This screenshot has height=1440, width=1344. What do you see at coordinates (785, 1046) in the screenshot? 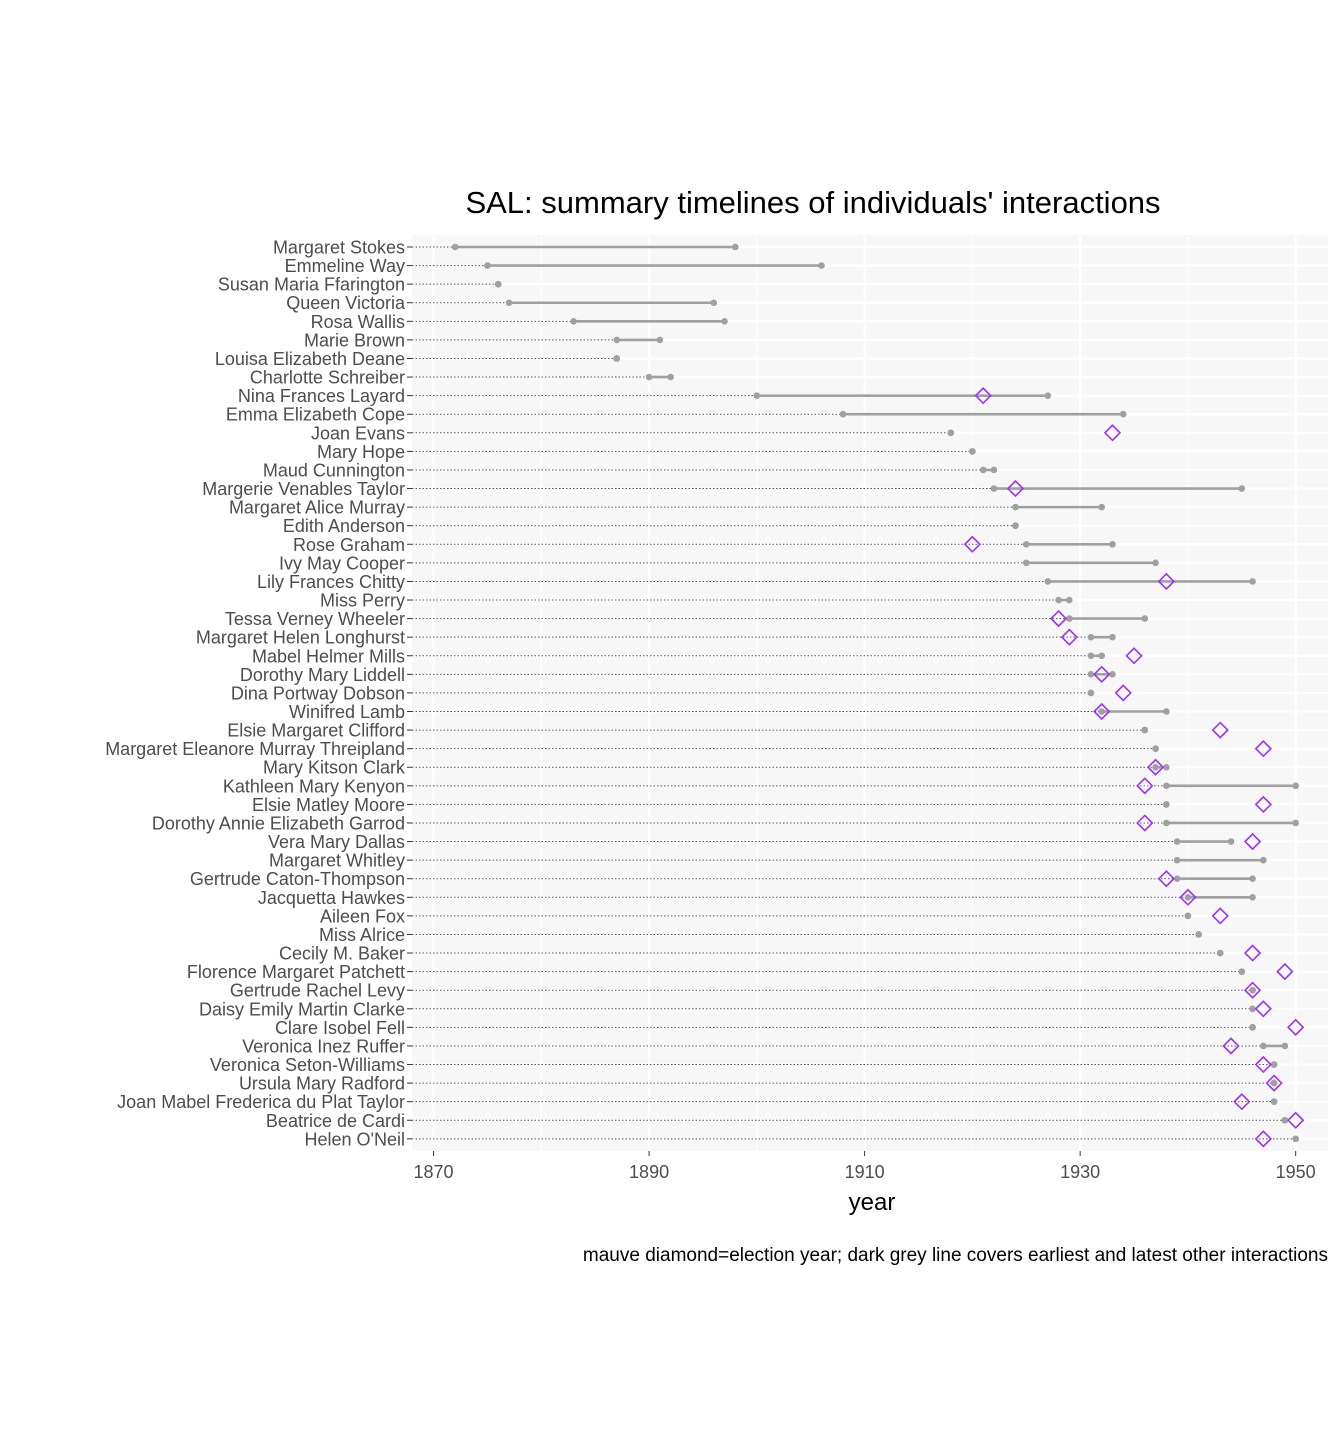
I see `timeline-row: Veronica Inez Ruffer` at bounding box center [785, 1046].